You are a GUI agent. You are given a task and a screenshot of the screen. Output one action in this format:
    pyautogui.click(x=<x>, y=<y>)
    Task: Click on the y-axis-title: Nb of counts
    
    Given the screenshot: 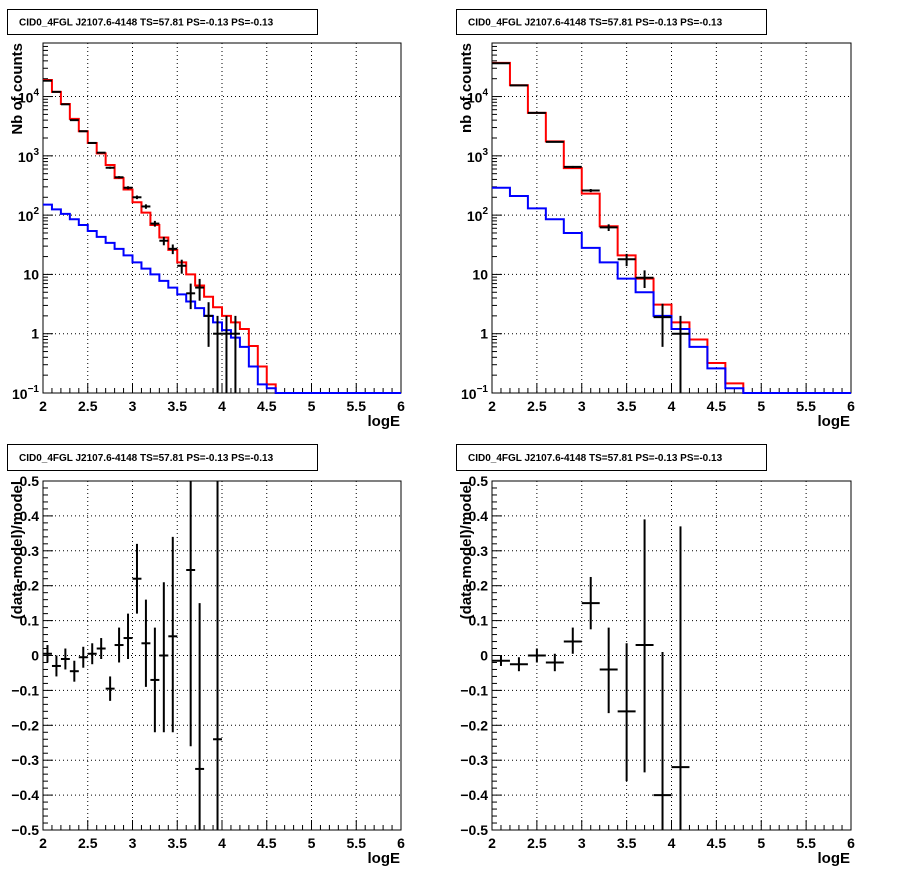 What is the action you would take?
    pyautogui.click(x=17, y=89)
    